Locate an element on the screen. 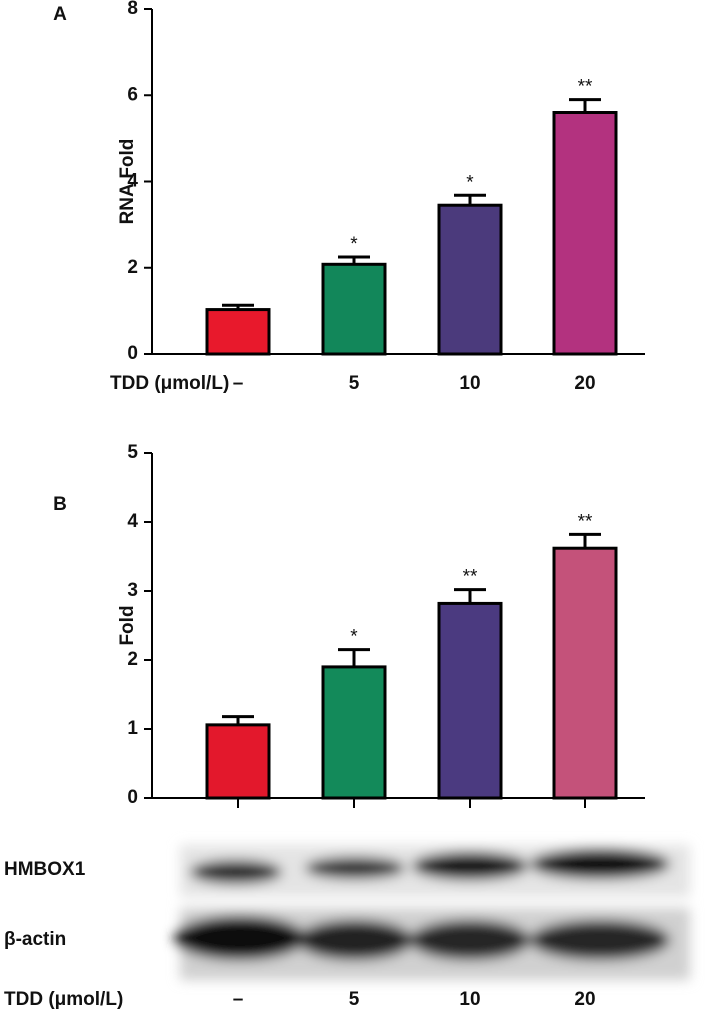 The height and width of the screenshot is (1028, 709). y-tick-label: 5 is located at coordinates (132, 452).